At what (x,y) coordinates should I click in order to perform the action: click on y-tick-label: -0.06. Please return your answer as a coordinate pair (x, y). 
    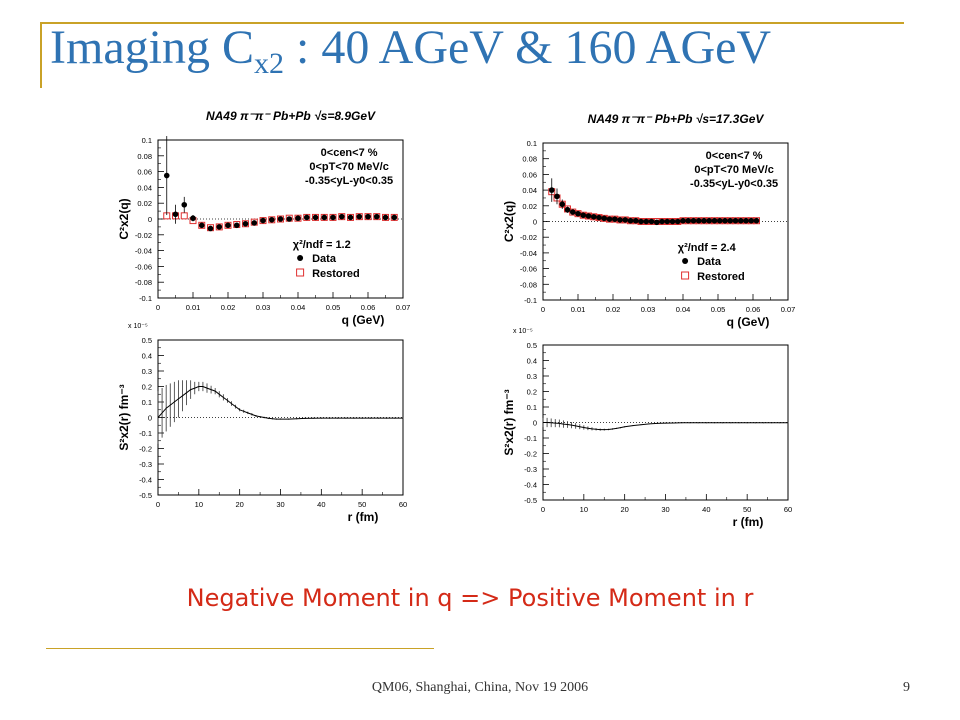
    Looking at the image, I should click on (143, 266).